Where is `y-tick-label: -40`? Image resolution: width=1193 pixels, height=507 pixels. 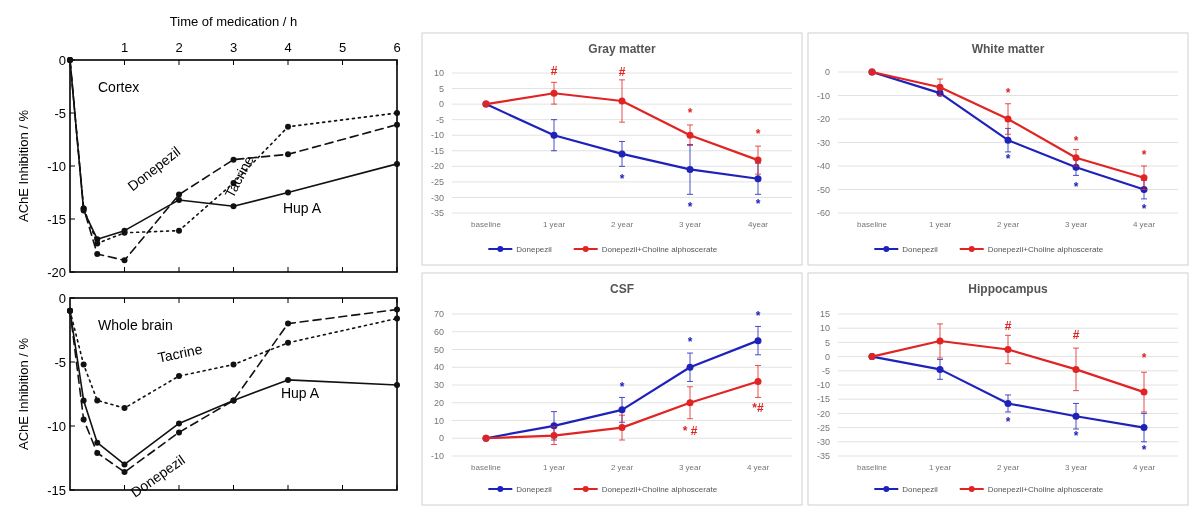
y-tick-label: -40 is located at coordinates (823, 166).